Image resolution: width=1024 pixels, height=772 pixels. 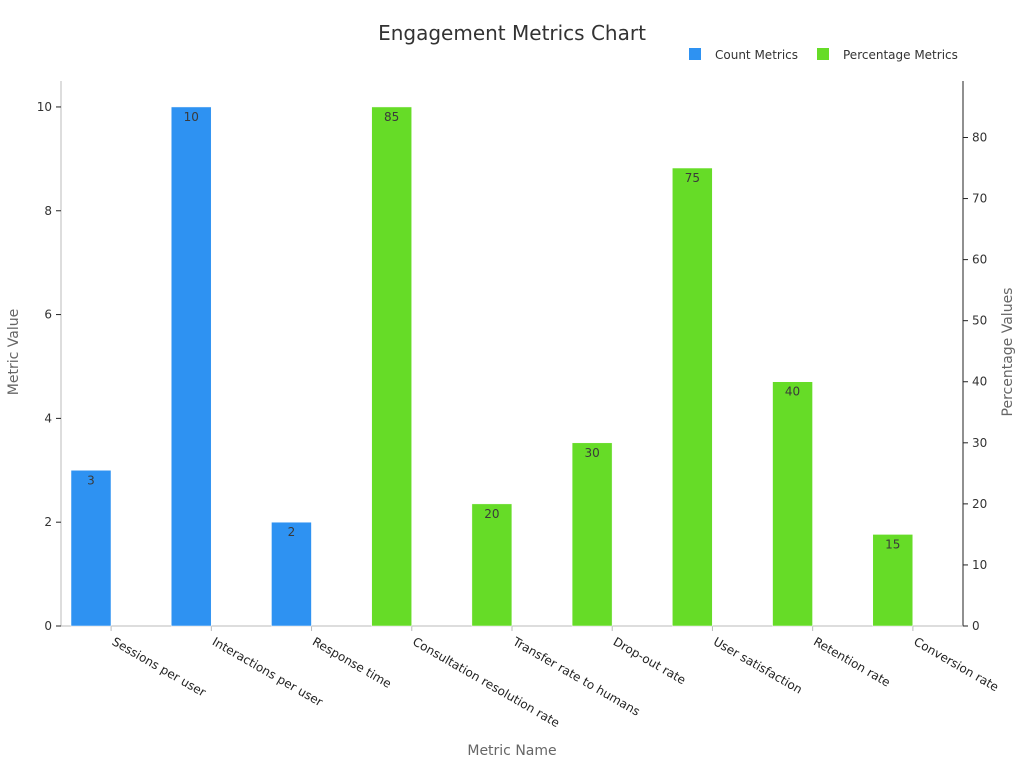 What do you see at coordinates (391, 117) in the screenshot?
I see `data-label: 85` at bounding box center [391, 117].